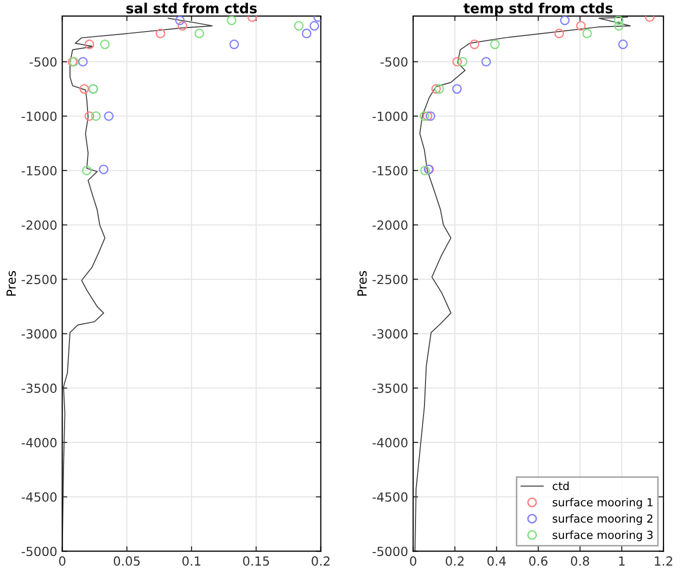  What do you see at coordinates (560, 486) in the screenshot?
I see `legend-label: ctd` at bounding box center [560, 486].